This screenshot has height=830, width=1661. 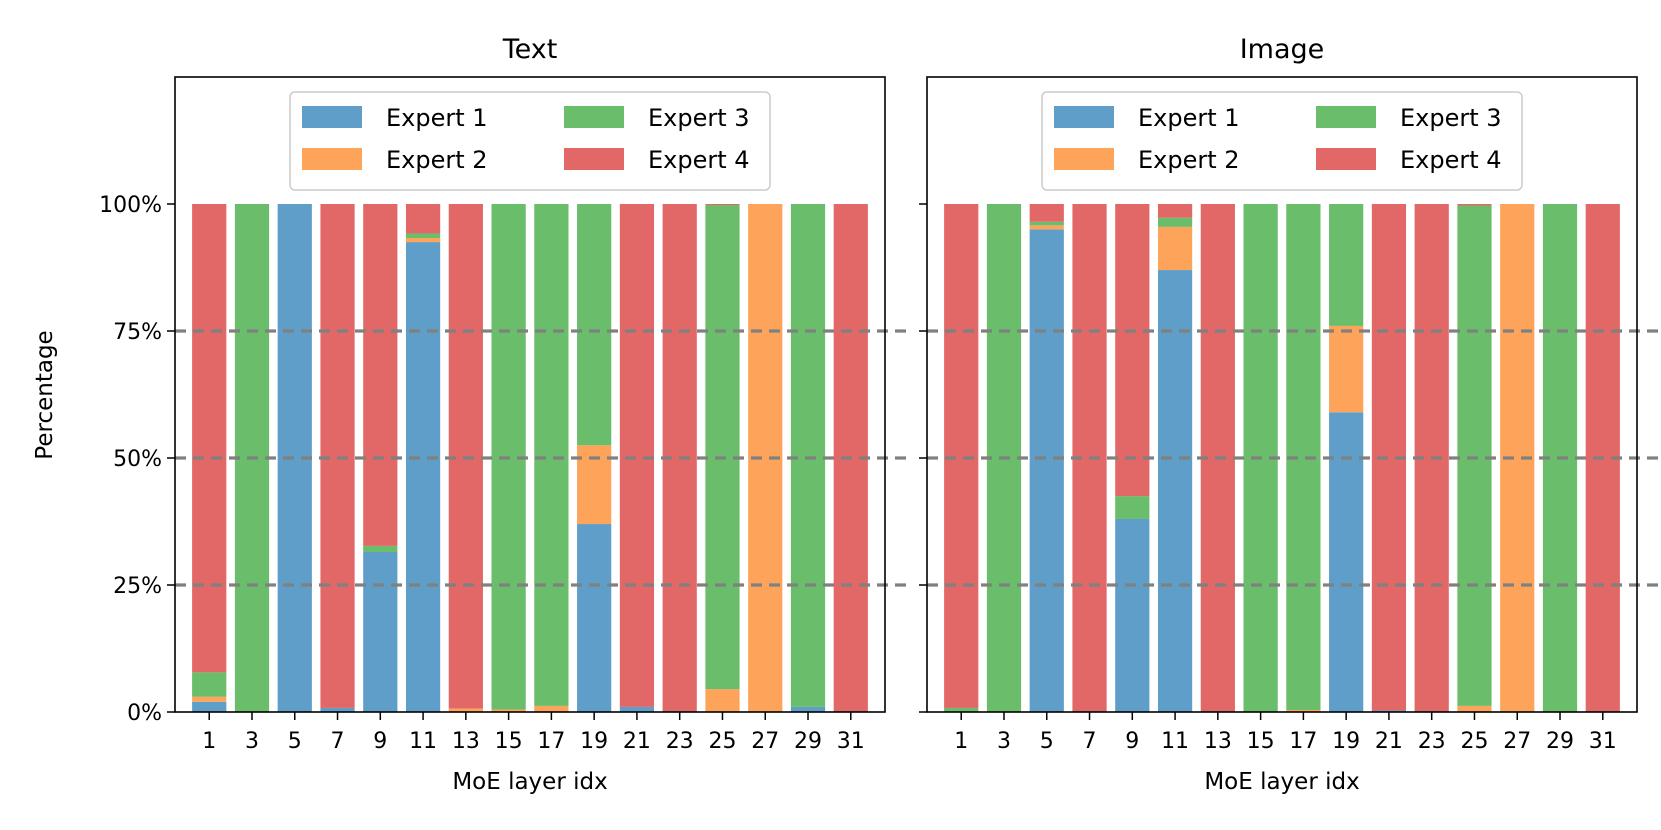 I want to click on y-axis-label: Percentage, so click(x=45, y=394).